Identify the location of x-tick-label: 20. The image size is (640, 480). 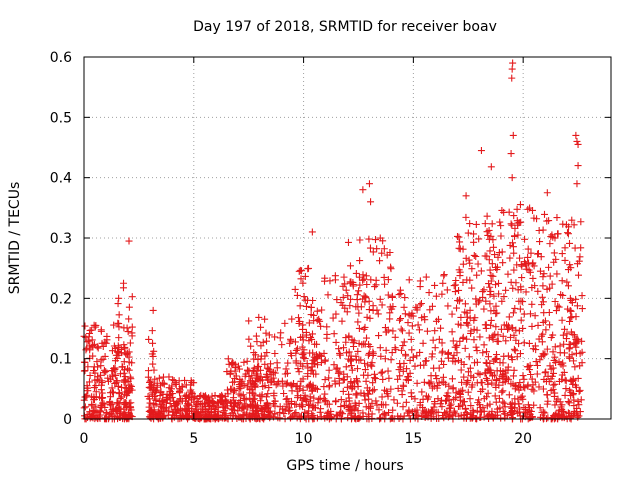
(523, 439).